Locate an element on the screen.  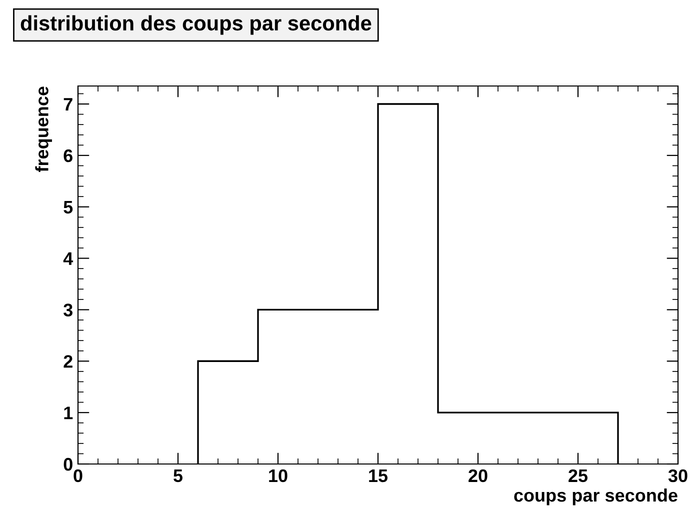
y-tick-label: 7 is located at coordinates (68, 104).